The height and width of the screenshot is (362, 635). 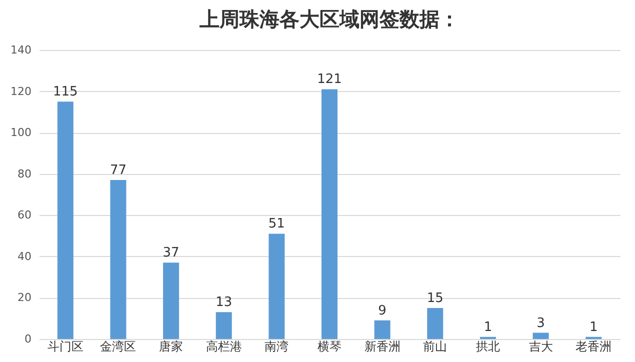 What do you see at coordinates (276, 224) in the screenshot?
I see `data-label: 51` at bounding box center [276, 224].